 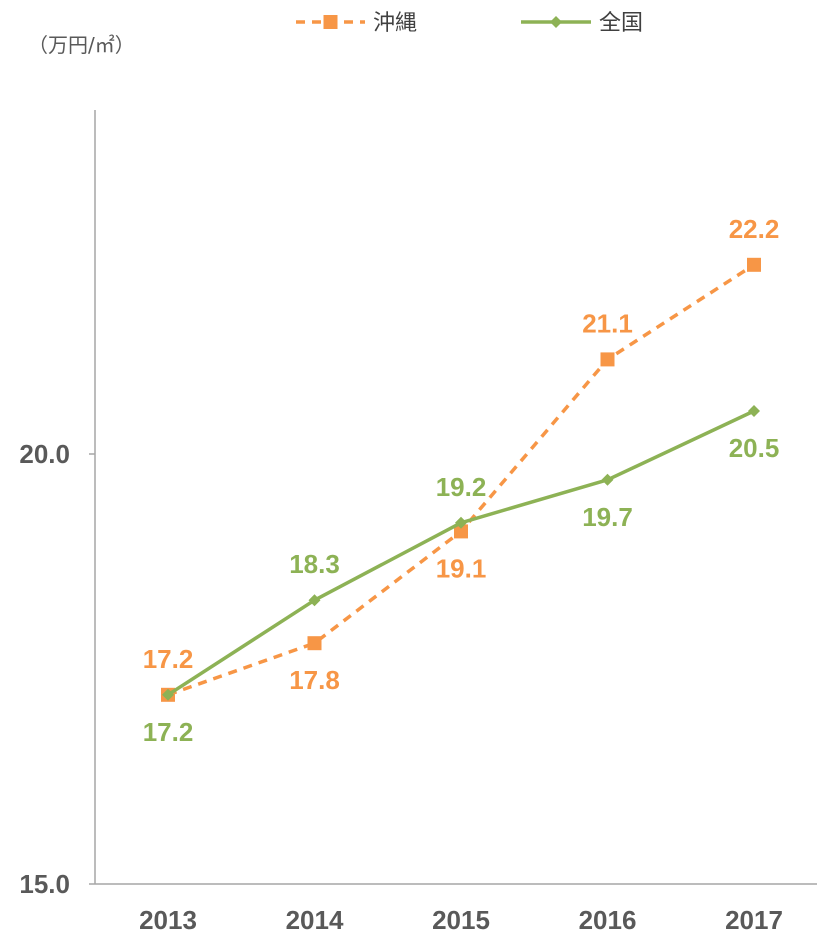 What do you see at coordinates (582, 23) in the screenshot?
I see `legend-item: 全国` at bounding box center [582, 23].